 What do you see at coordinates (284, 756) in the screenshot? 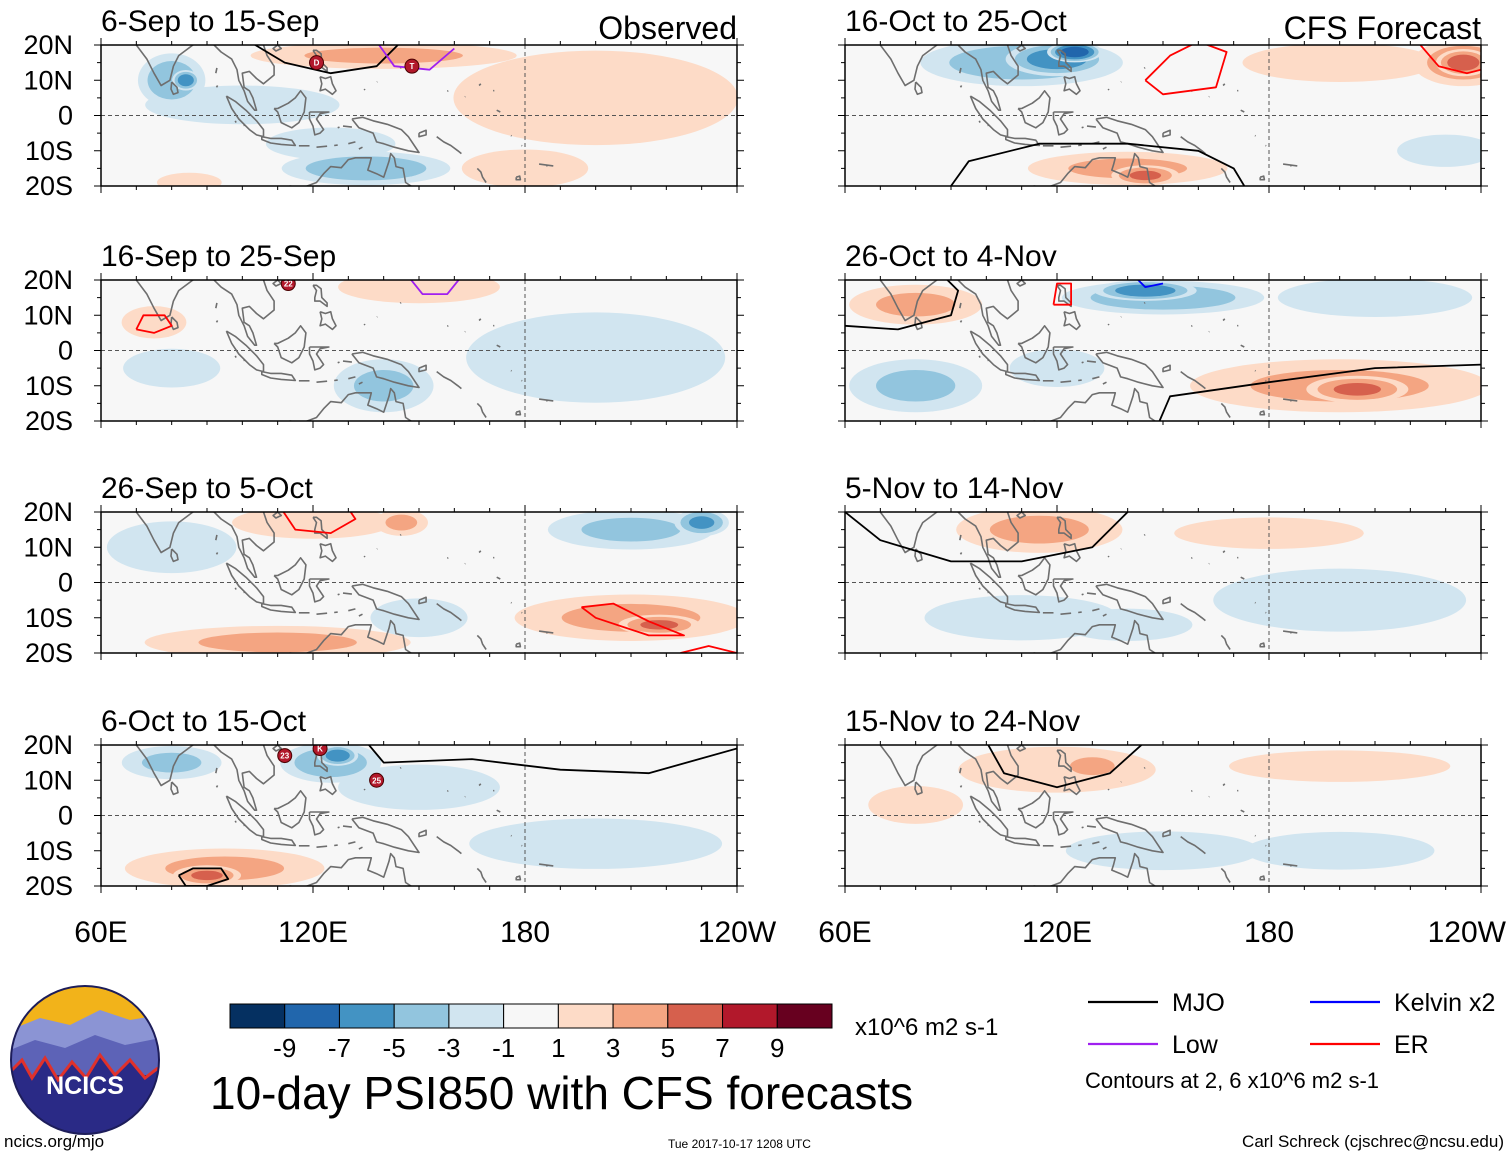
I see `storm-label: 23` at bounding box center [284, 756].